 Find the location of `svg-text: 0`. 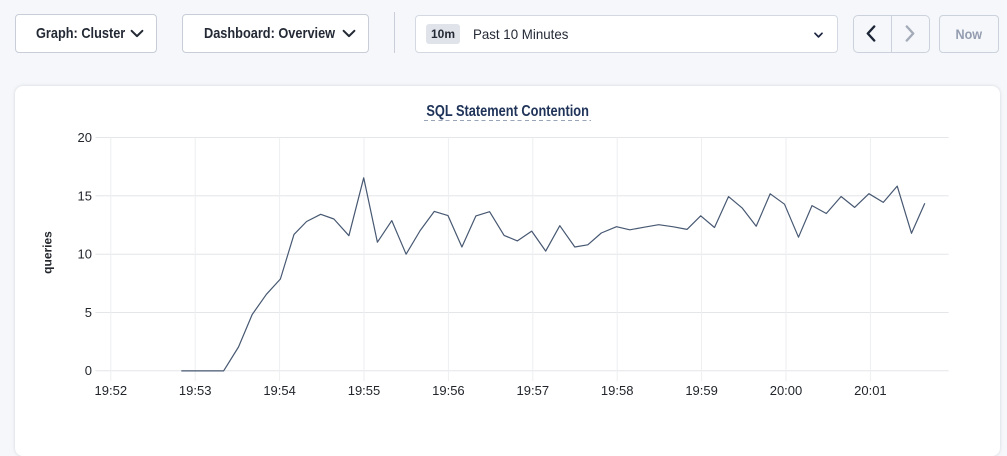

svg-text: 0 is located at coordinates (88, 370).